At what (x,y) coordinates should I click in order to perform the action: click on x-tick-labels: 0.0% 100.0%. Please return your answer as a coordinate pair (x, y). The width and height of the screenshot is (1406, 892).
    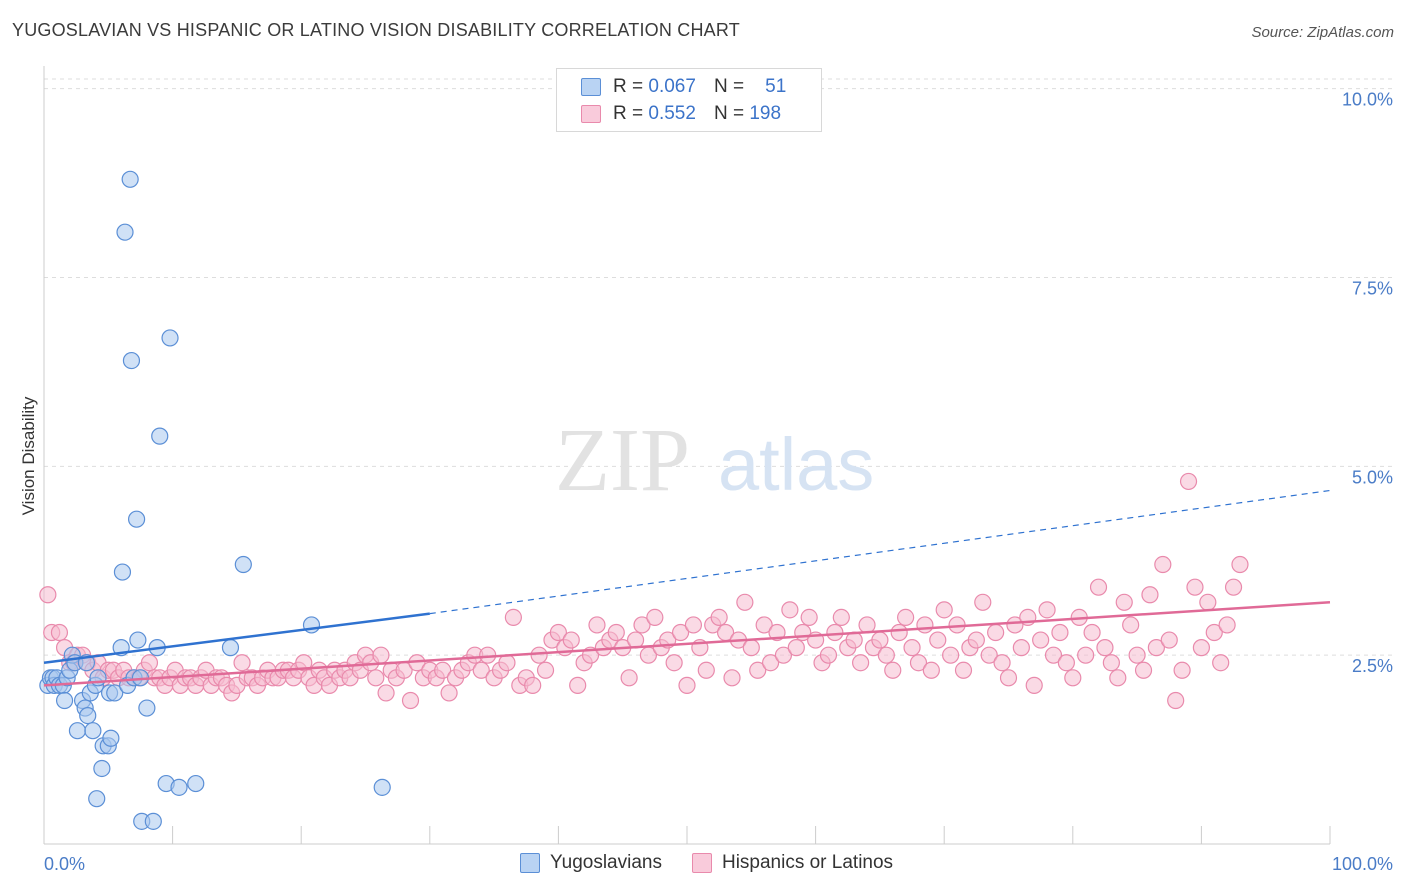
    Looking at the image, I should click on (718, 864).